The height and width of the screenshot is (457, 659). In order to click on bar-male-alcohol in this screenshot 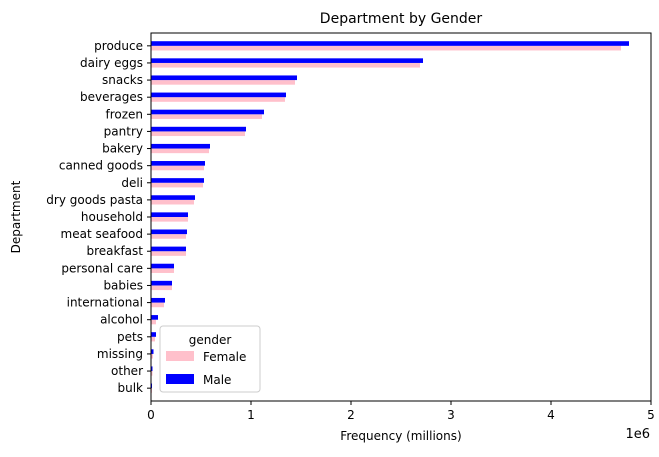, I will do `click(154, 317)`.